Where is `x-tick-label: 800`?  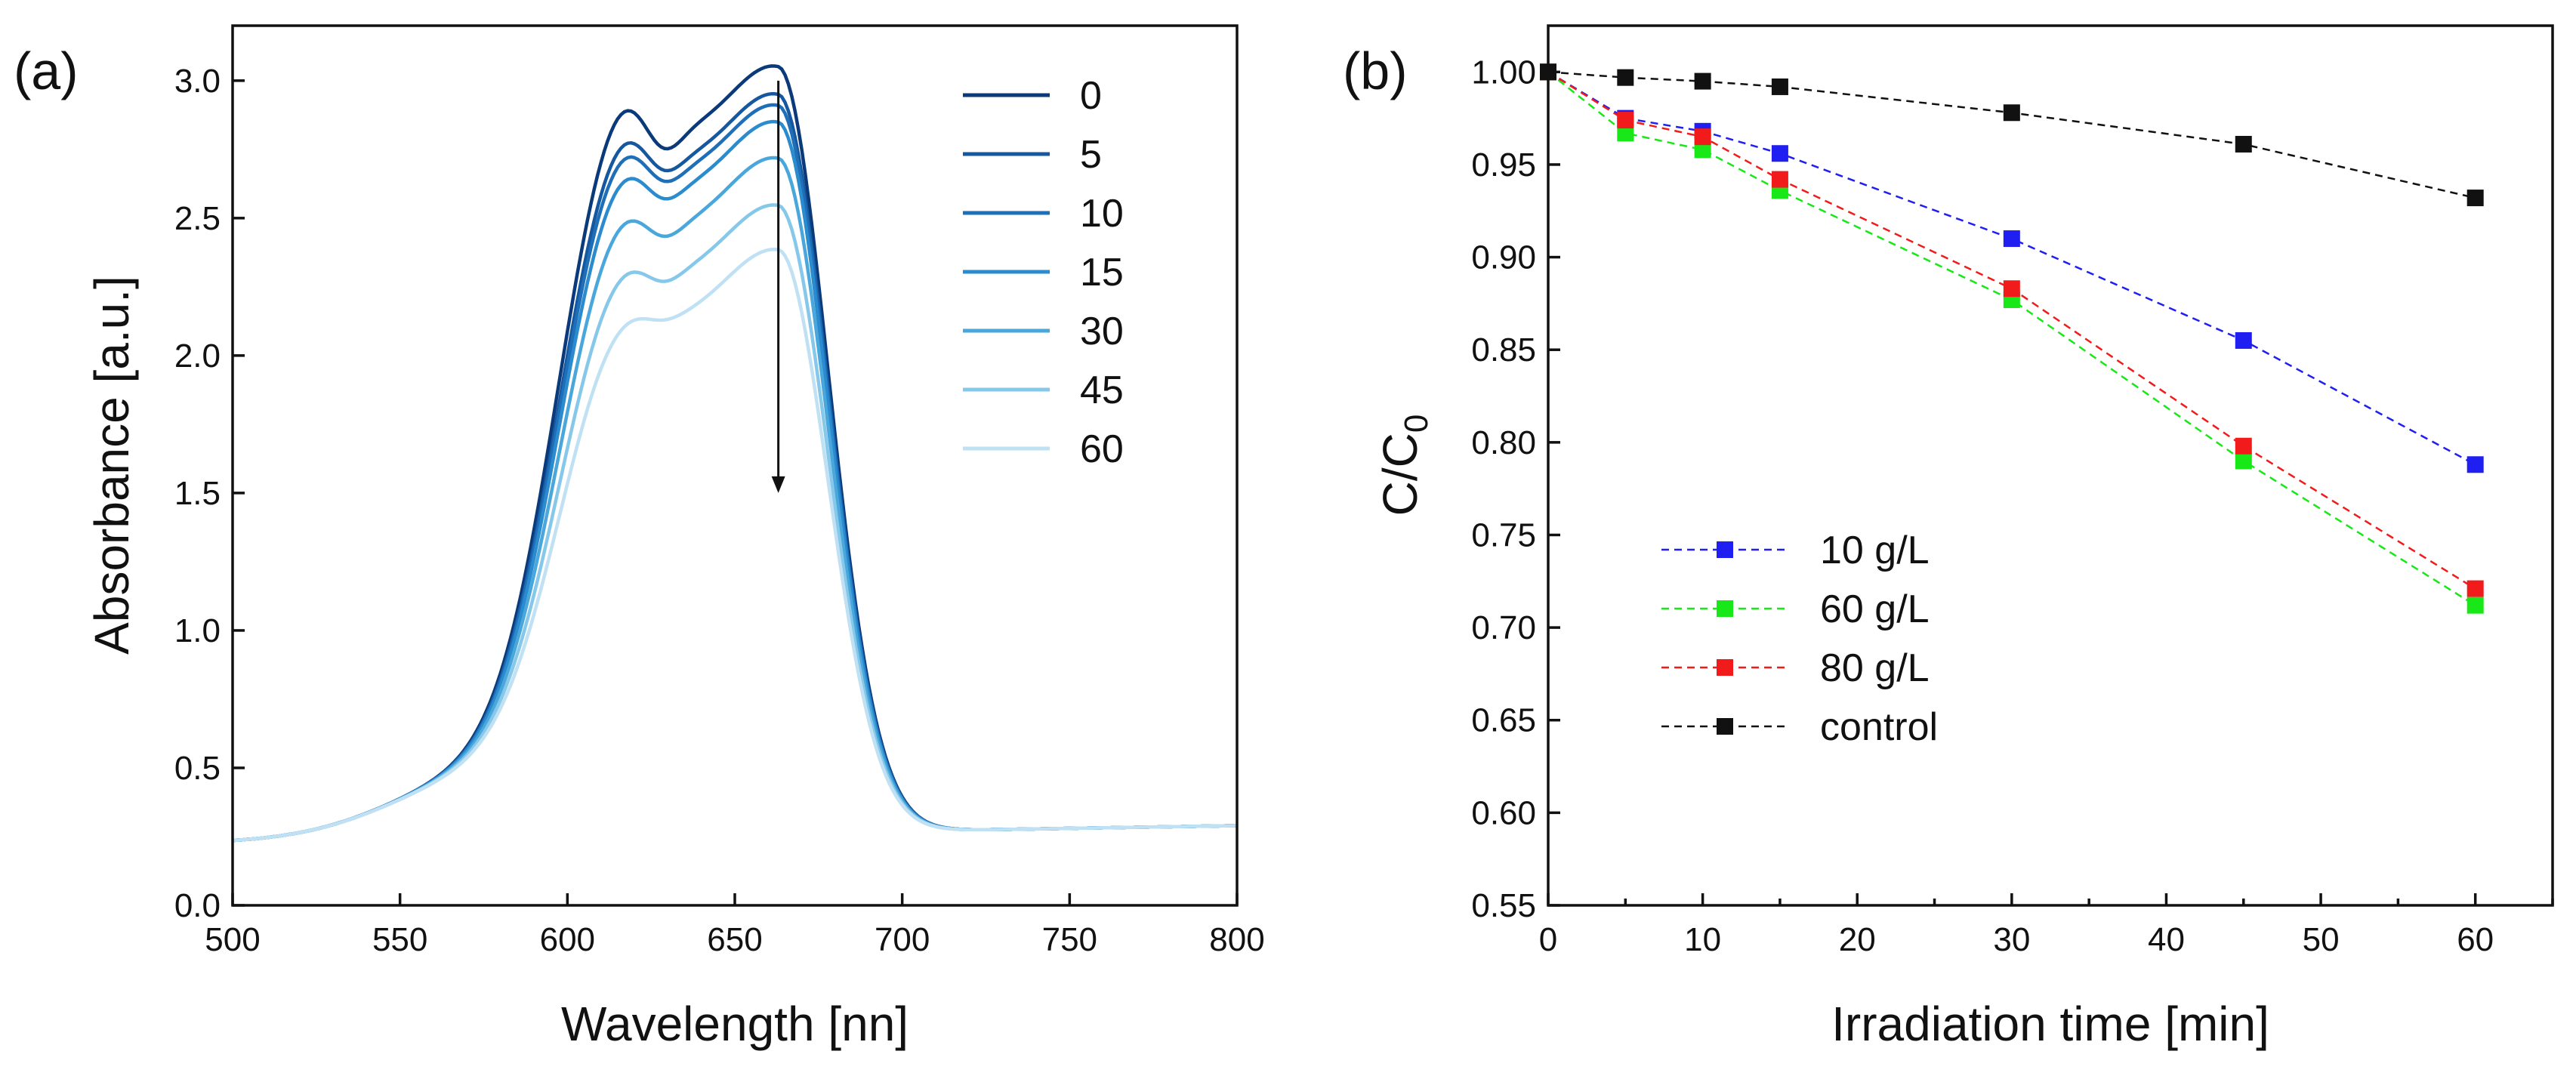 x-tick-label: 800 is located at coordinates (1236, 940).